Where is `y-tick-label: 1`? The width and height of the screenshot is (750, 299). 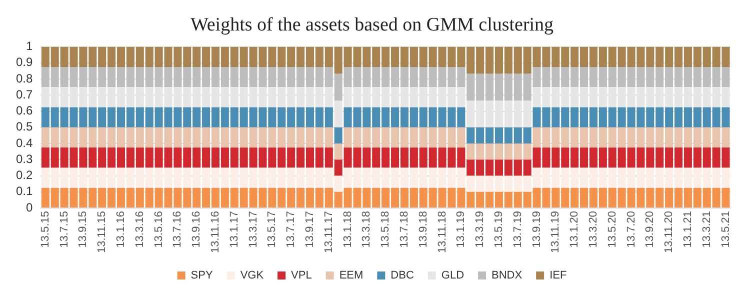 y-tick-label: 1 is located at coordinates (29, 46).